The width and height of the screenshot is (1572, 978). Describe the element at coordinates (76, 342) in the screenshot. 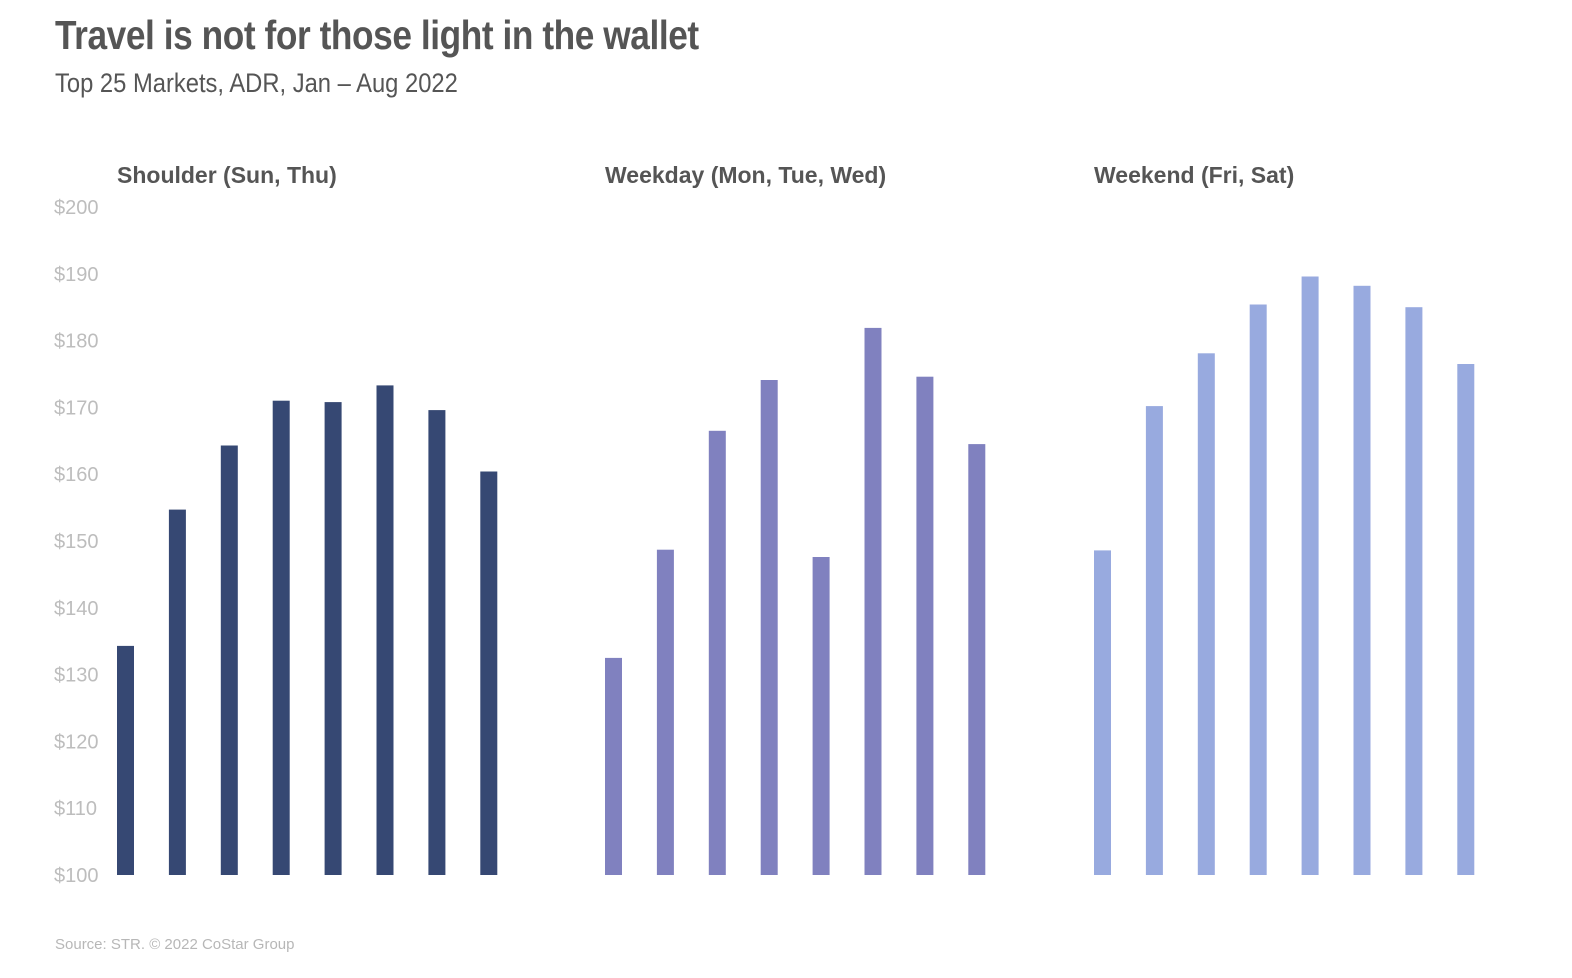

I see `y-tick-label: $180` at that location.